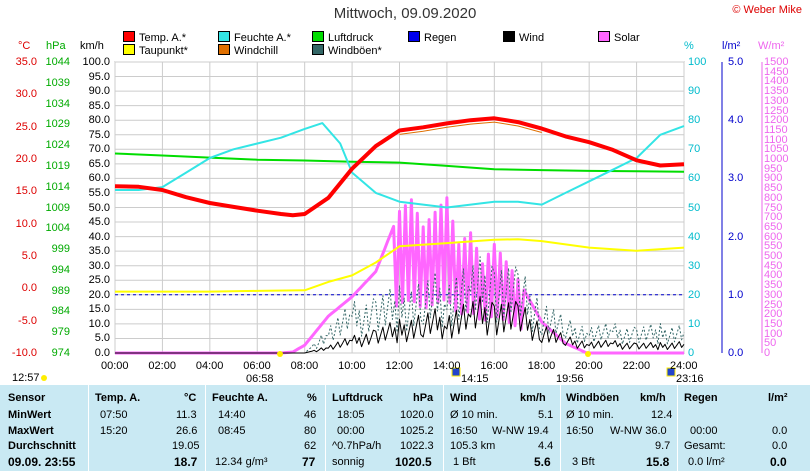 This screenshot has width=810, height=471. Describe the element at coordinates (310, 431) in the screenshot. I see `max-hum-val: 80` at that location.